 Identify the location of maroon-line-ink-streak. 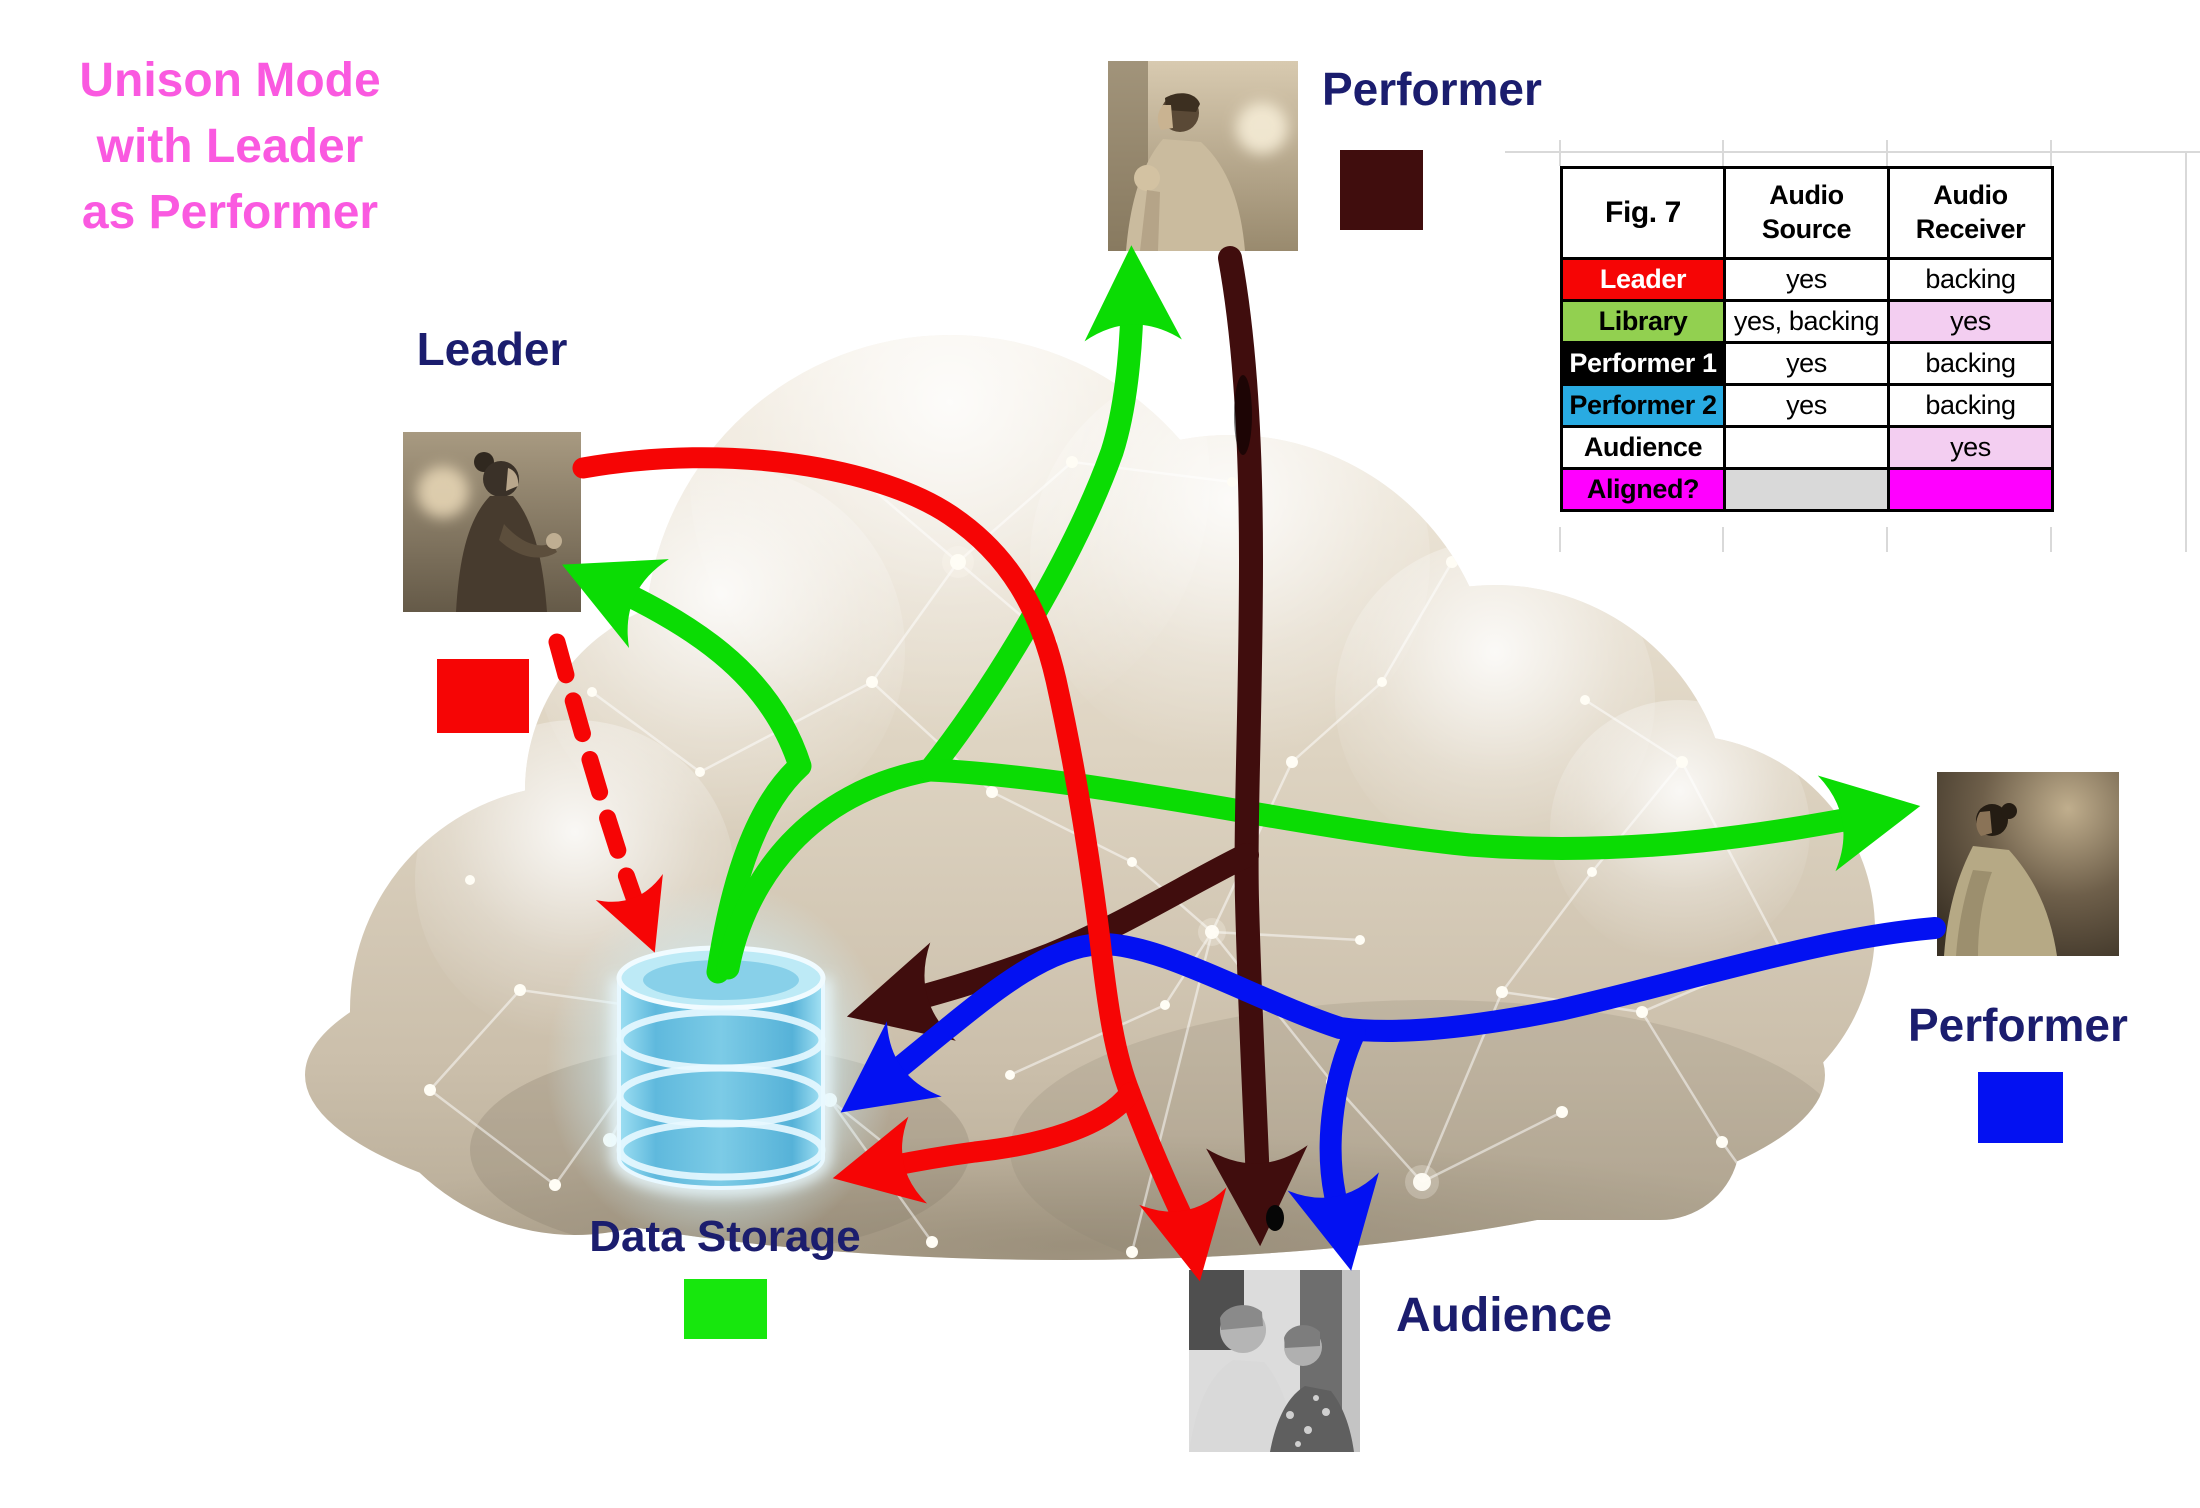
(1243, 415).